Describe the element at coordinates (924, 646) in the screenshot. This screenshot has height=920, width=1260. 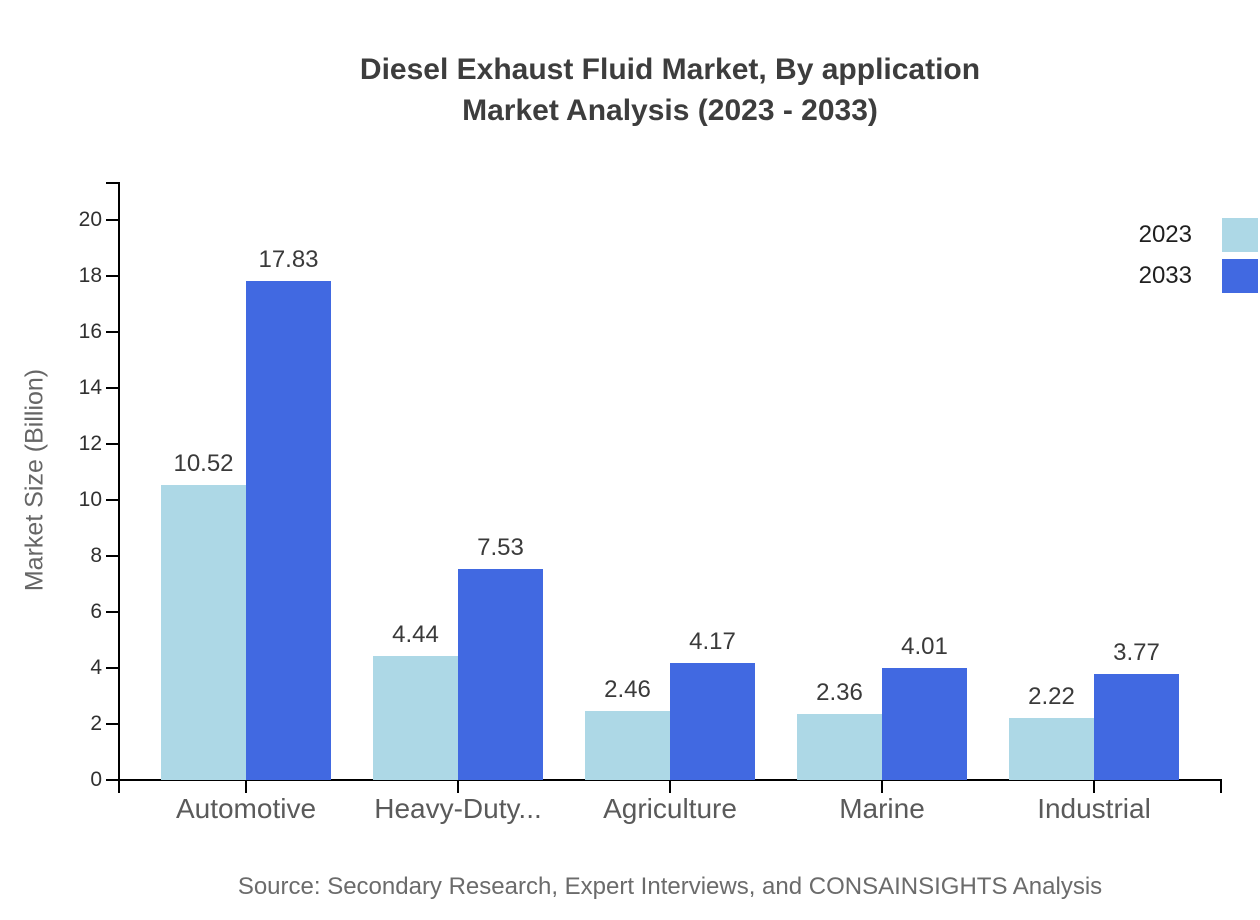
I see `bar-value-label: 4.01` at that location.